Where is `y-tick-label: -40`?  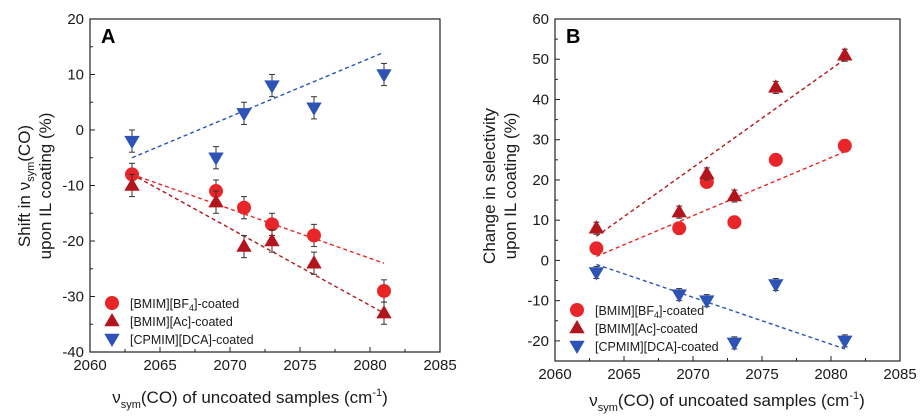 y-tick-label: -40 is located at coordinates (73, 352).